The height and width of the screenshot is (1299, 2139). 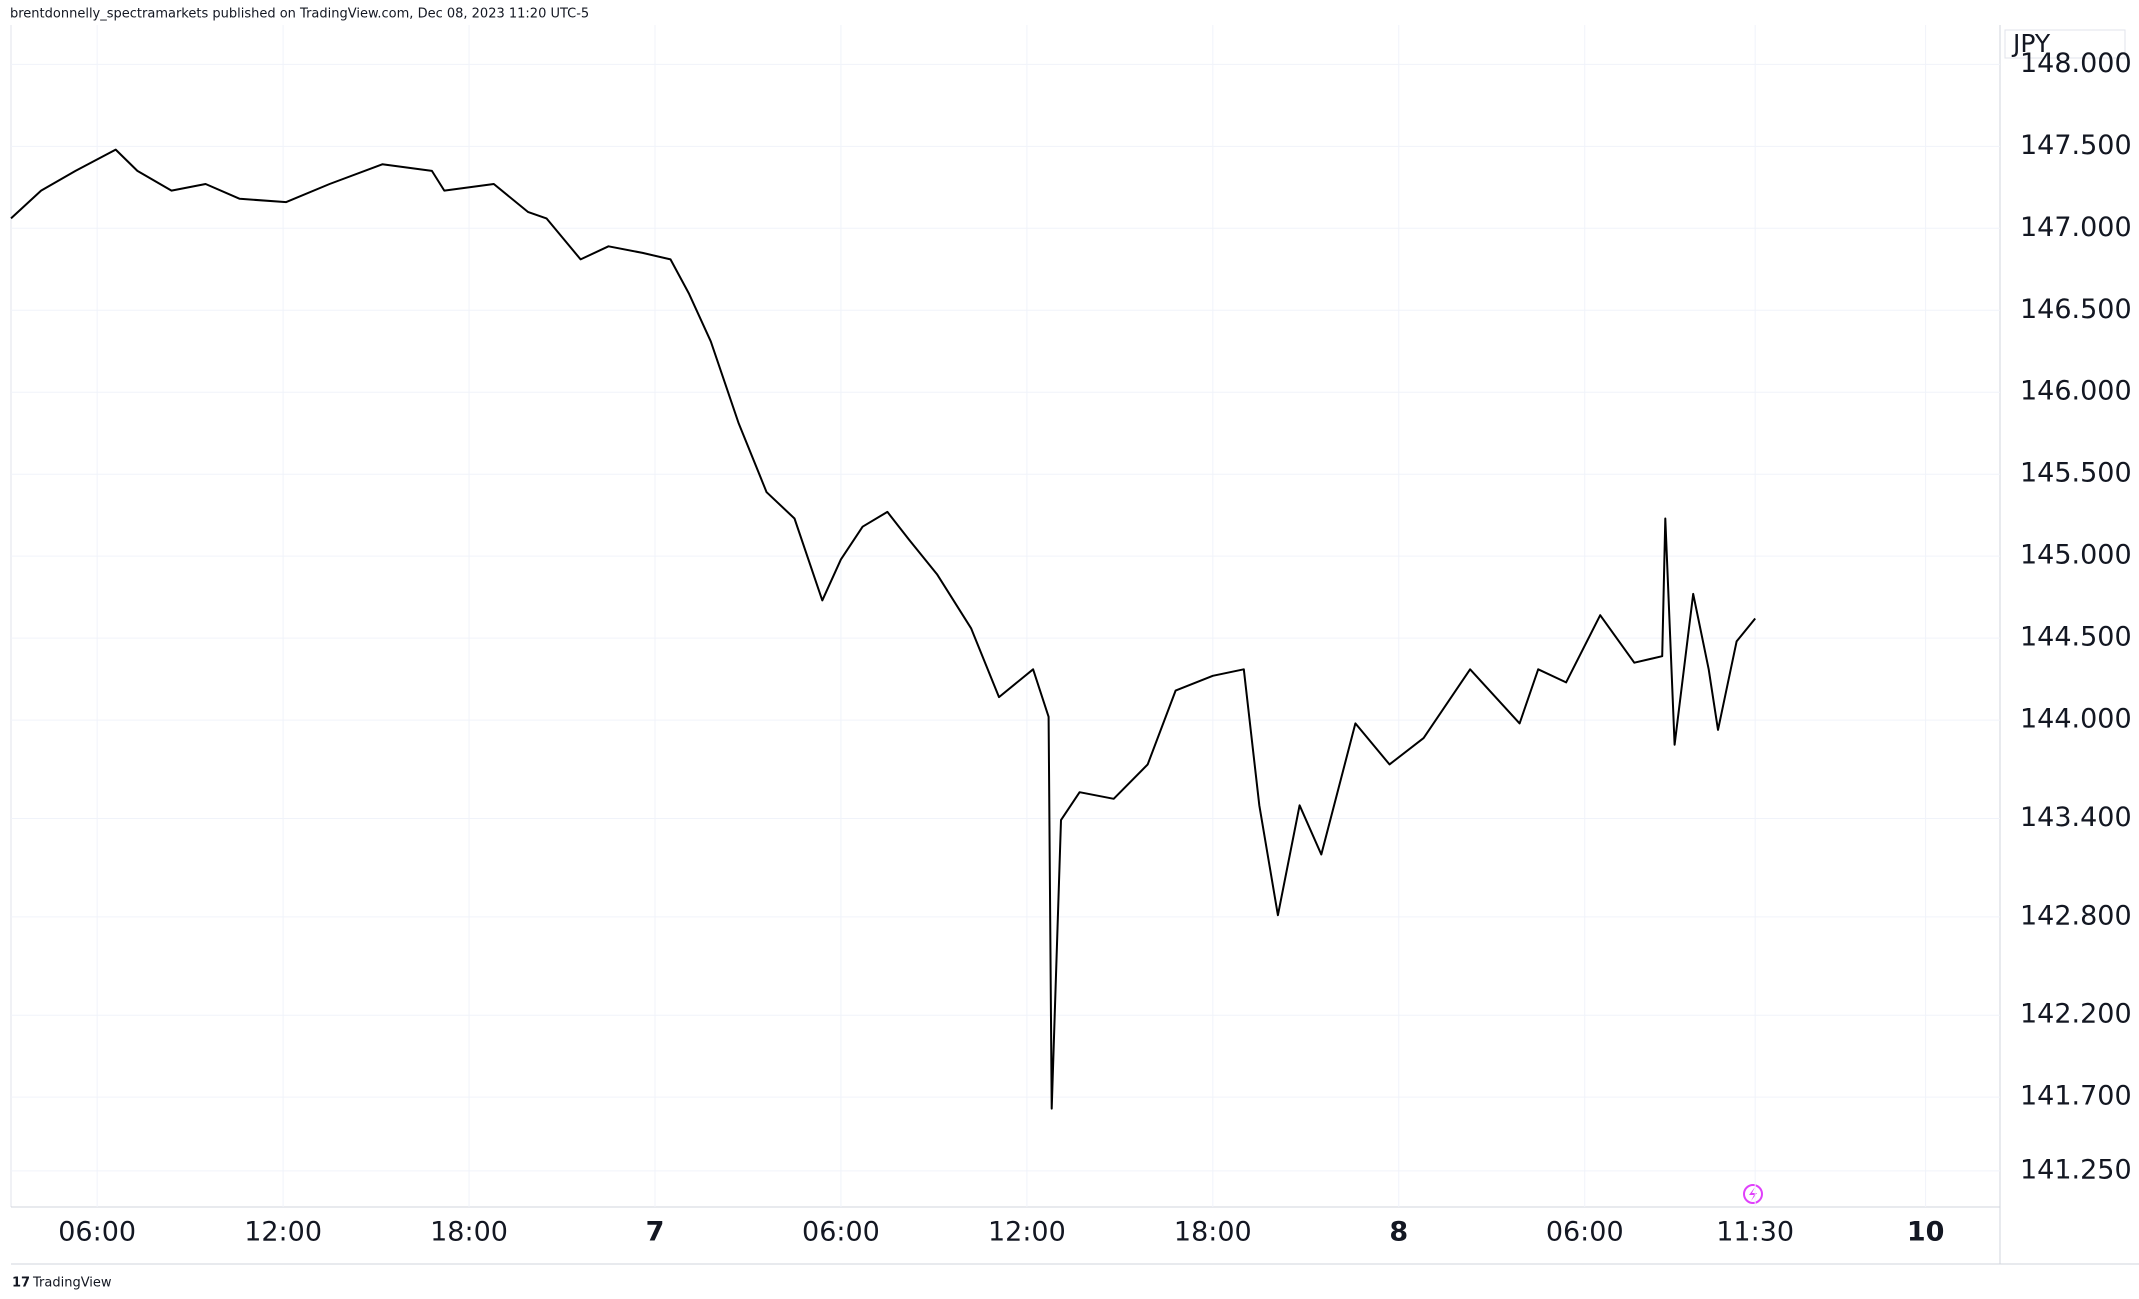 What do you see at coordinates (2076, 1014) in the screenshot?
I see `y-tick-label: 142.200` at bounding box center [2076, 1014].